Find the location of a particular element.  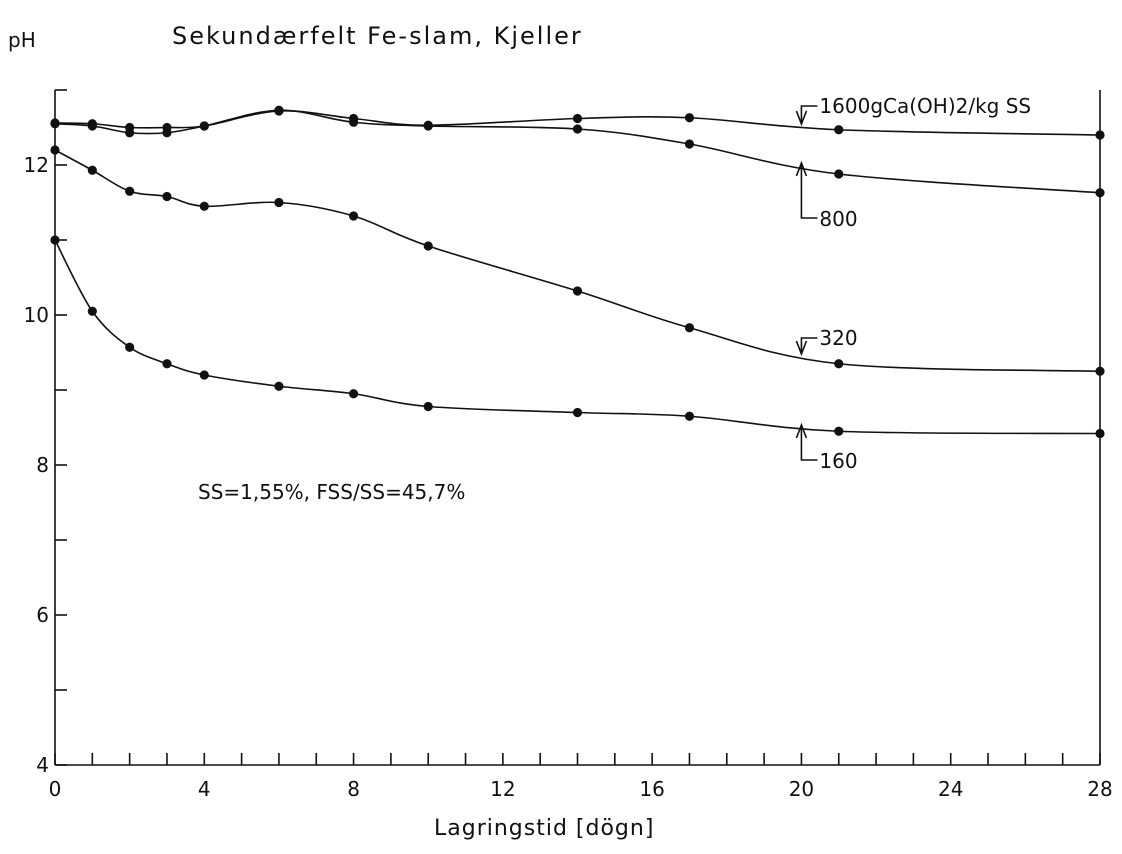

y-tick-label: 4 is located at coordinates (42, 765).